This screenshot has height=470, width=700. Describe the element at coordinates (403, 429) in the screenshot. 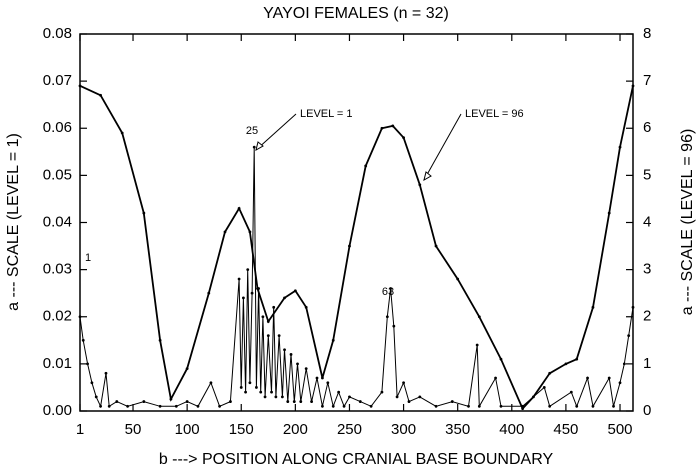

I see `x-tick-label: 300` at that location.